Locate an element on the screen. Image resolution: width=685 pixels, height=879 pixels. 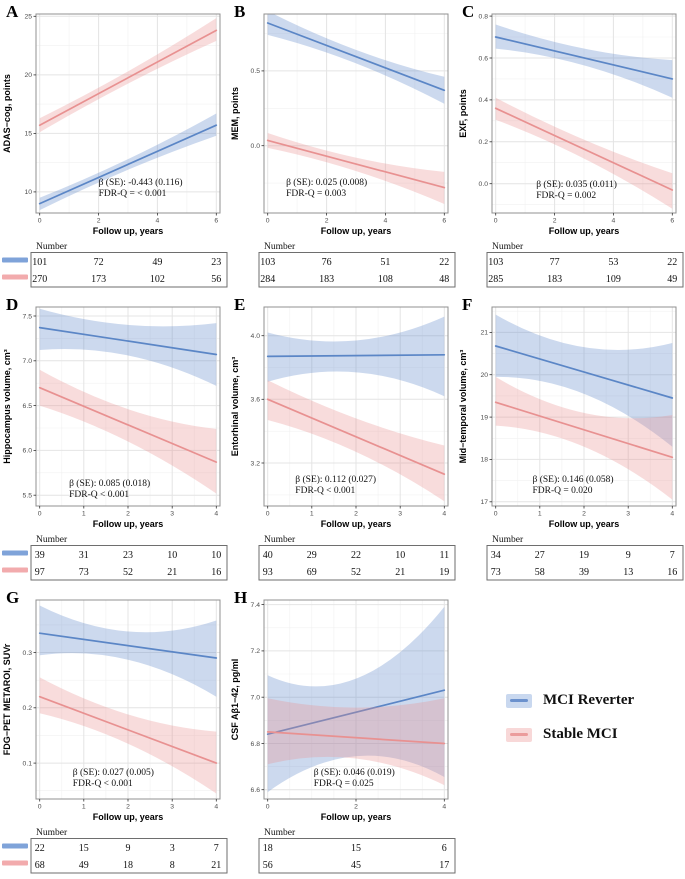
table-cell: 13 is located at coordinates (628, 572).